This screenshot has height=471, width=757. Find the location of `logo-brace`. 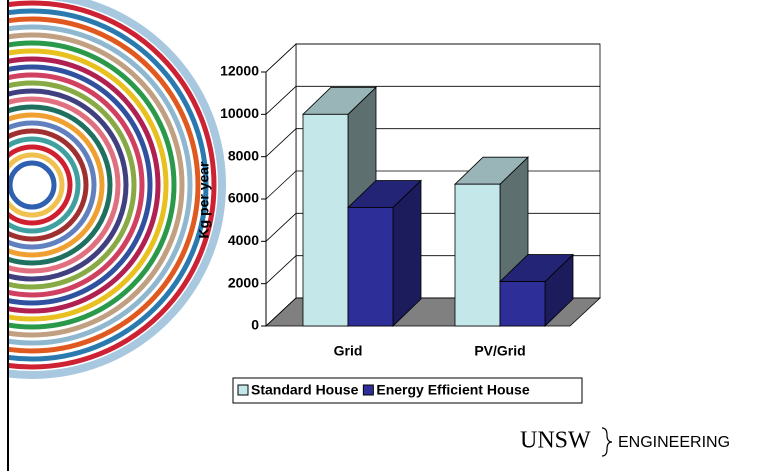

logo-brace is located at coordinates (607, 442).